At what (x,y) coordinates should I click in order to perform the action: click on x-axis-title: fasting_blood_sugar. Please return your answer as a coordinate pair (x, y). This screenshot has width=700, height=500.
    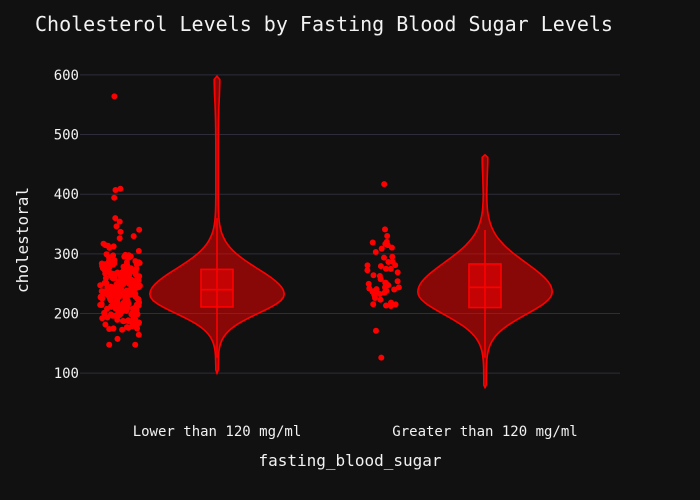
    Looking at the image, I should click on (349, 460).